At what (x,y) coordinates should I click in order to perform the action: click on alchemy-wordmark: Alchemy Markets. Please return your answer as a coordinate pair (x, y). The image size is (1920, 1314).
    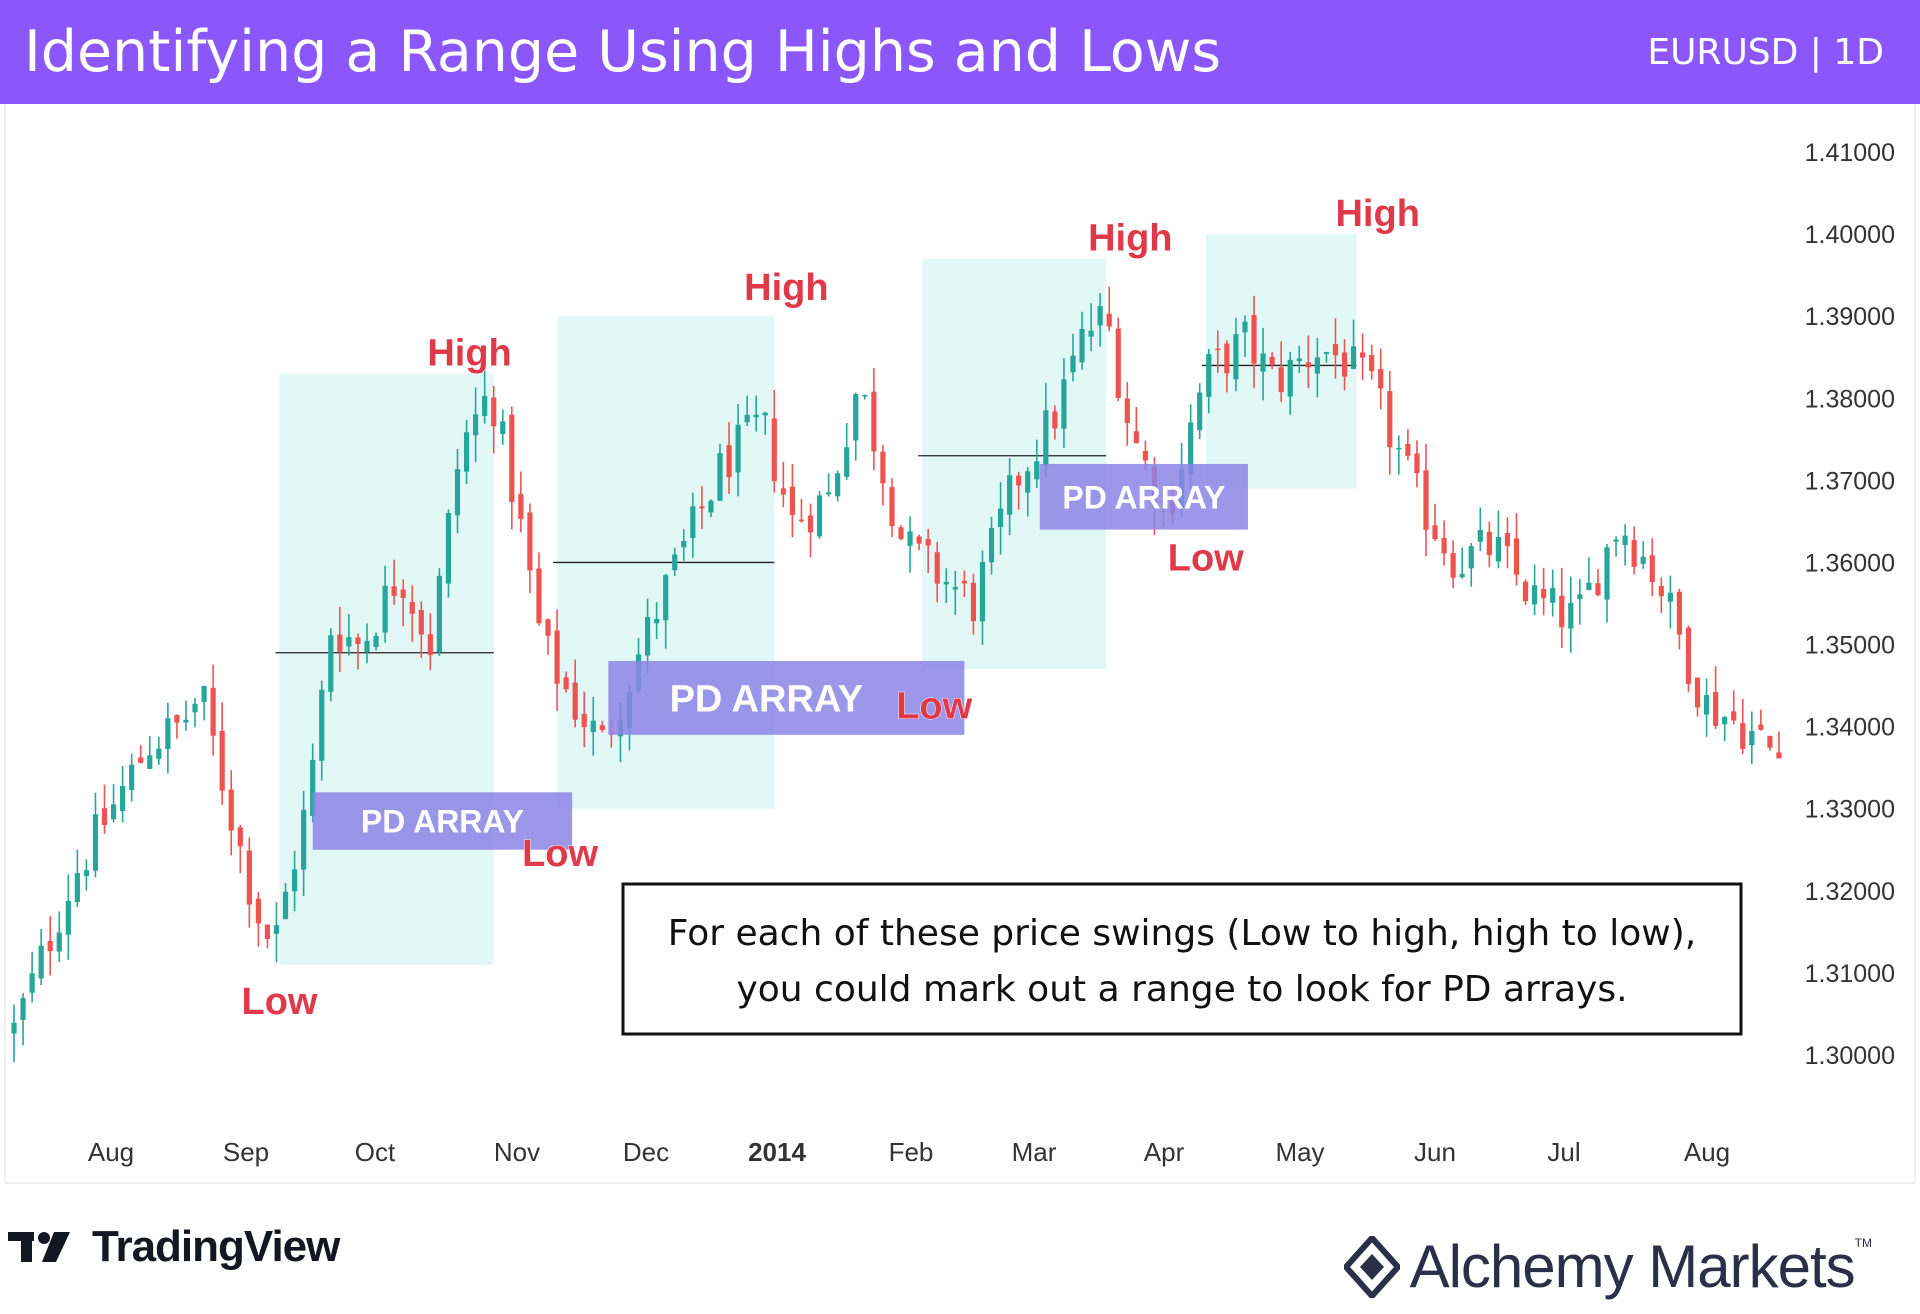
    Looking at the image, I should click on (1632, 1266).